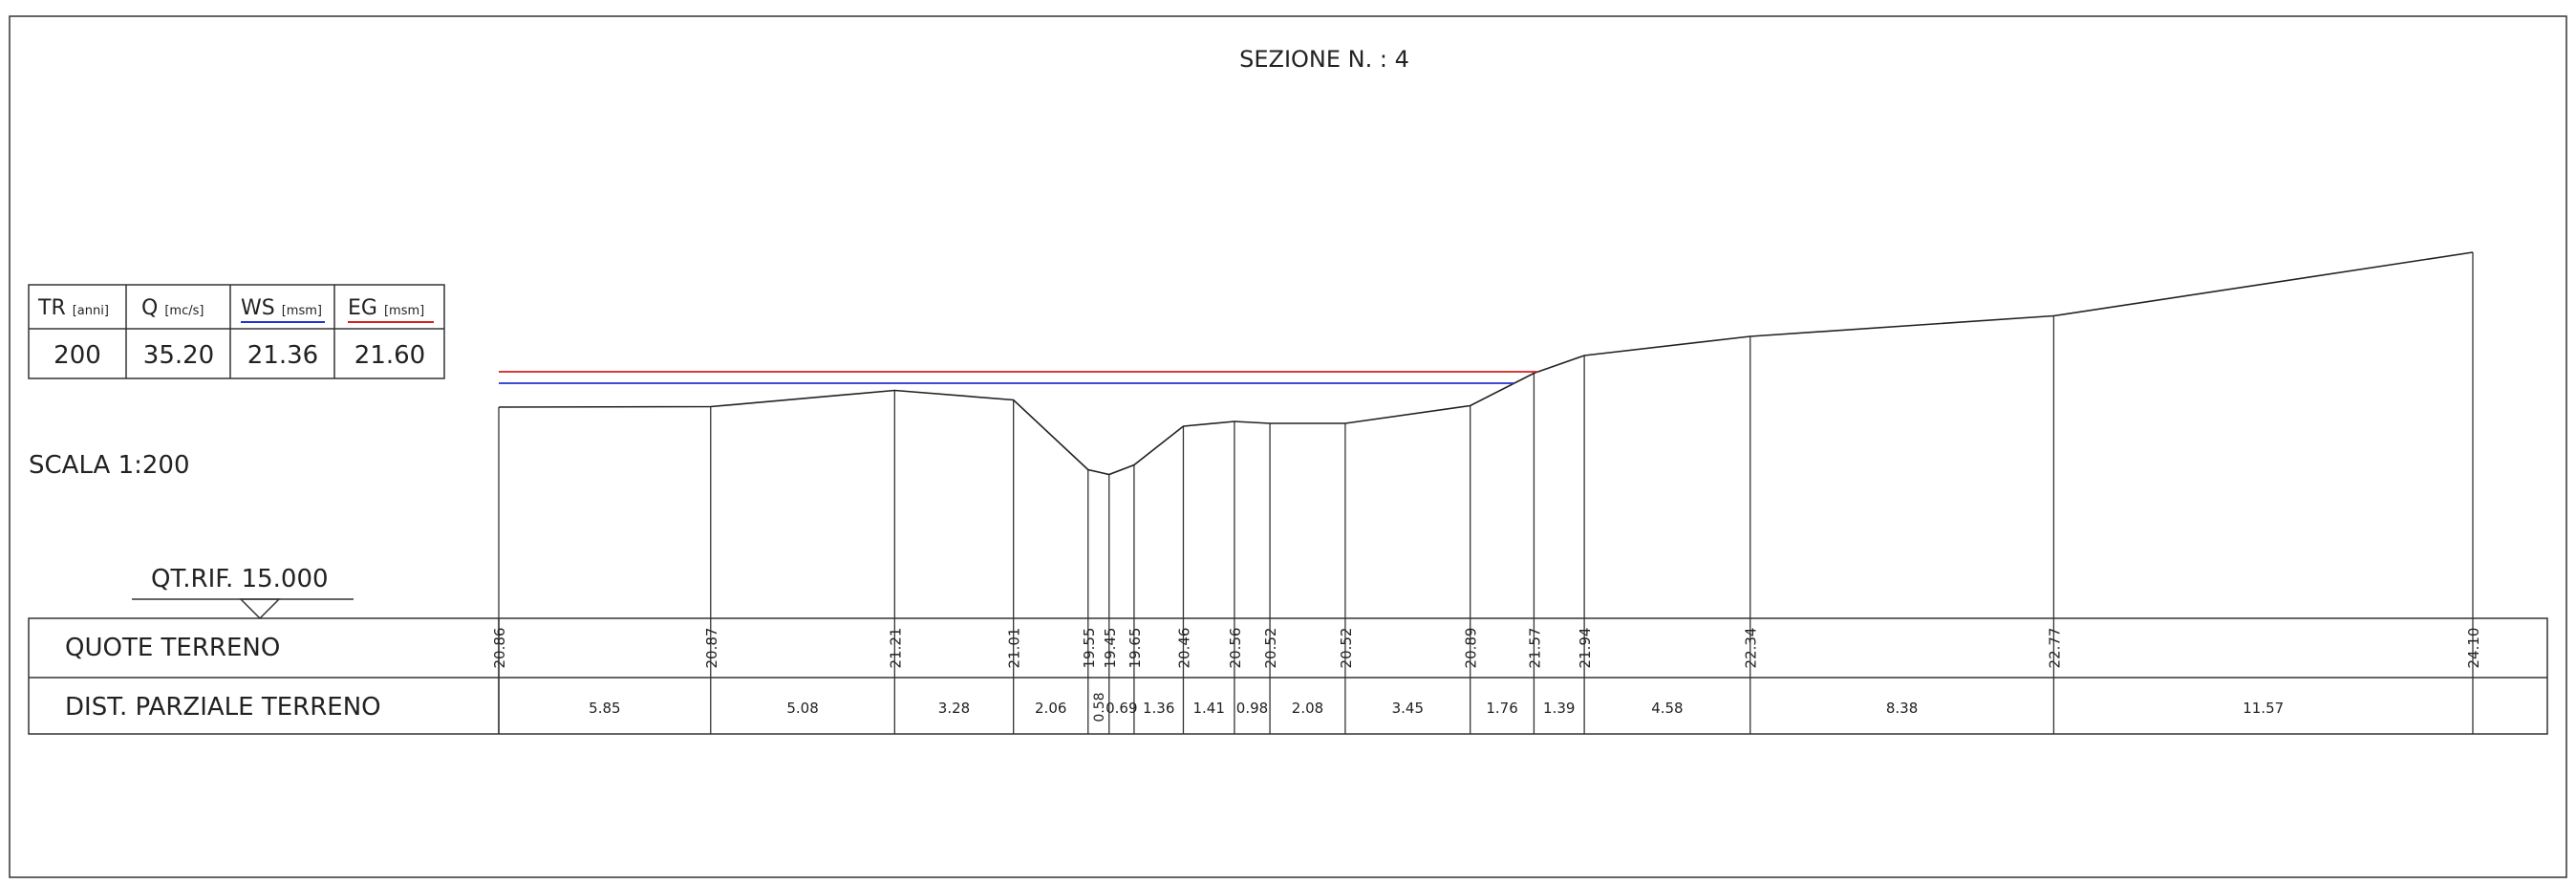 Image resolution: width=2576 pixels, height=884 pixels. What do you see at coordinates (1559, 708) in the screenshot?
I see `partial-distance-label: 1.39` at bounding box center [1559, 708].